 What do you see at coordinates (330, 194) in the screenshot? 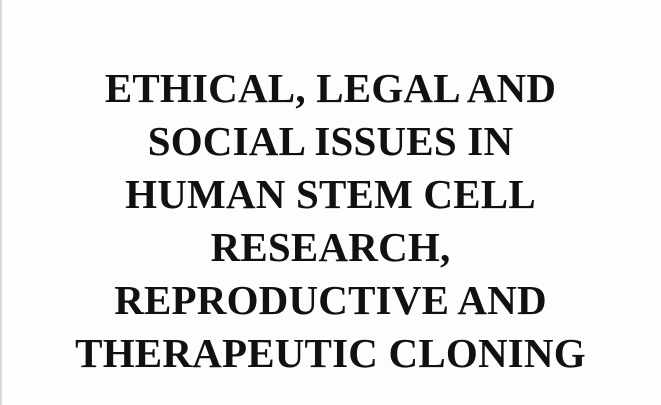
I see `title-line-3: HUMAN STEM CELL` at bounding box center [330, 194].